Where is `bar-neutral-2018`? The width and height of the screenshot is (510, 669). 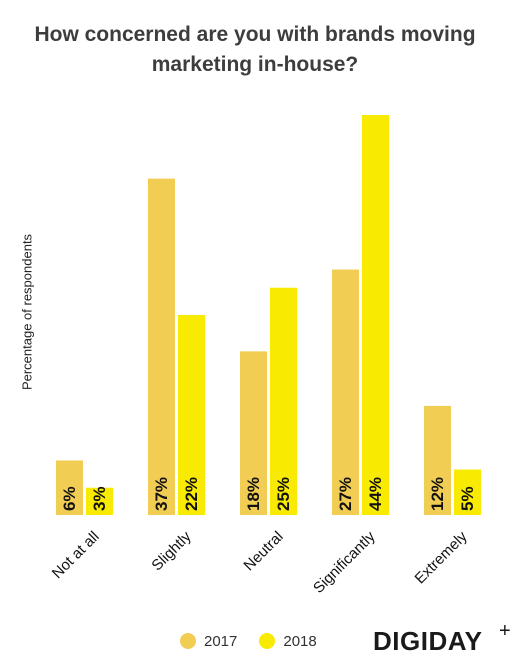
bar-neutral-2018 is located at coordinates (283, 401).